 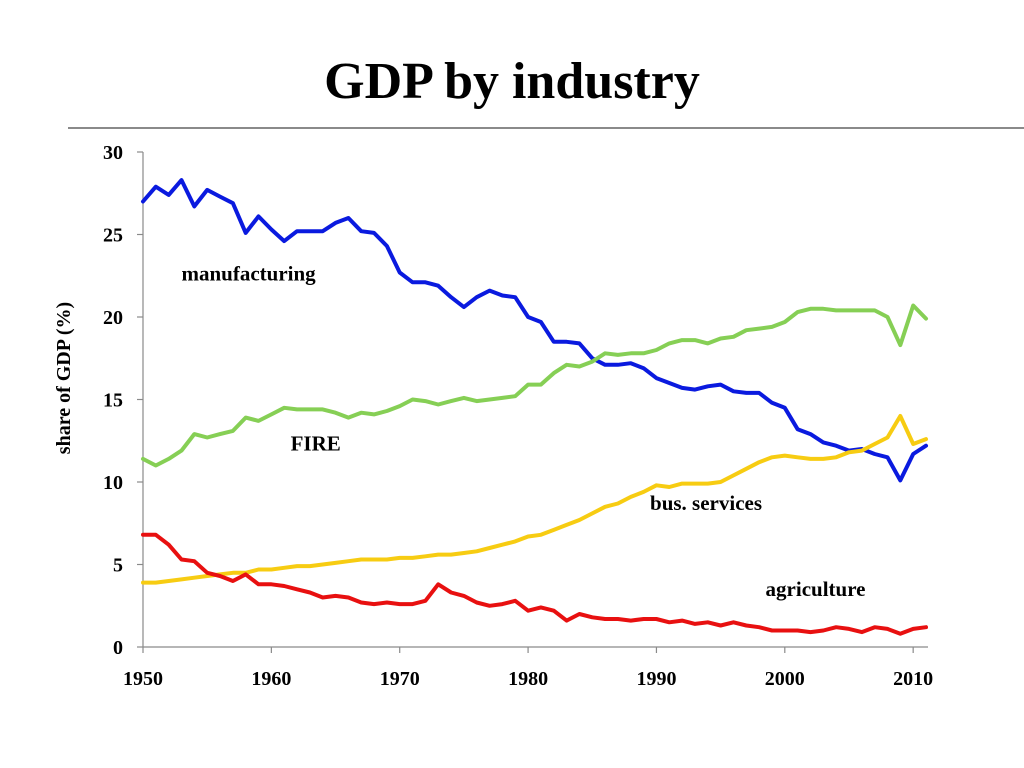 What do you see at coordinates (913, 679) in the screenshot?
I see `x-tick-label: 2010` at bounding box center [913, 679].